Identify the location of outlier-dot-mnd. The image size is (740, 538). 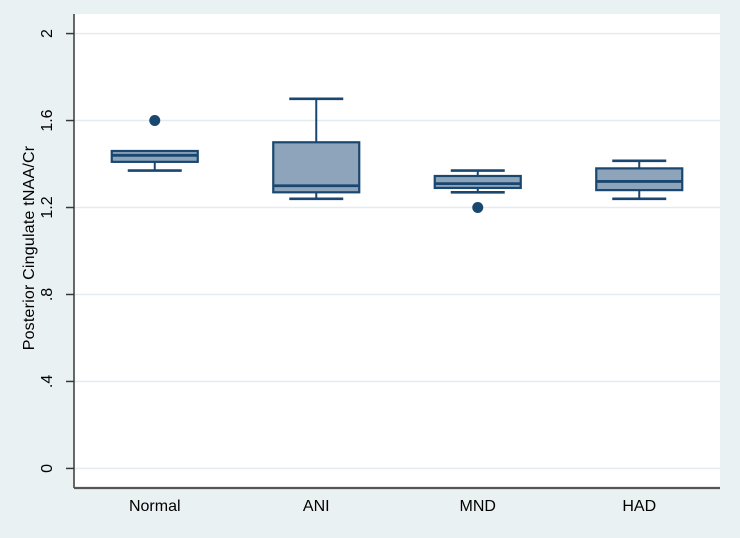
(478, 208).